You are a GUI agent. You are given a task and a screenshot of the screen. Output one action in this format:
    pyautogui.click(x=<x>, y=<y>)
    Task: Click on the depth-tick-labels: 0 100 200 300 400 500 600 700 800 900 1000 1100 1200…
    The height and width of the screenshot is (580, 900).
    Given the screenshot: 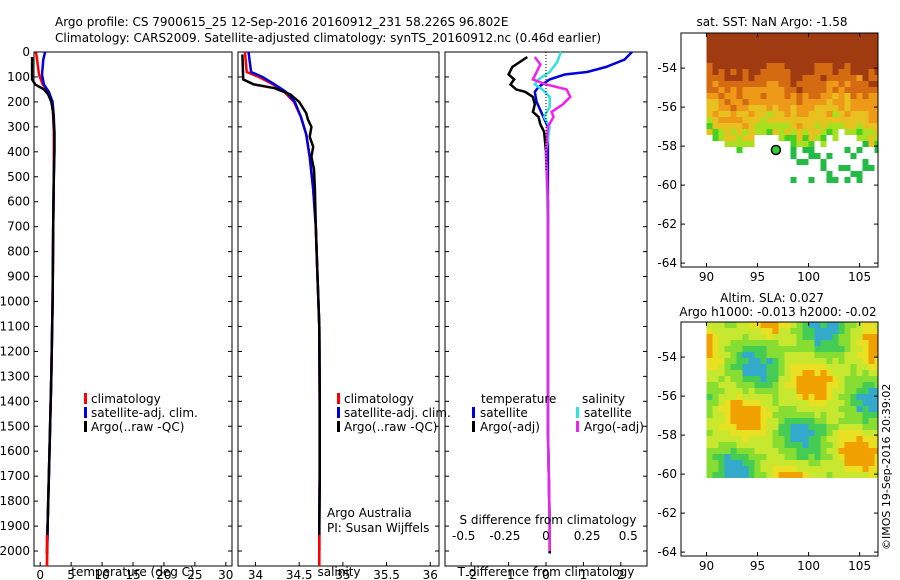 What is the action you would take?
    pyautogui.click(x=15, y=301)
    